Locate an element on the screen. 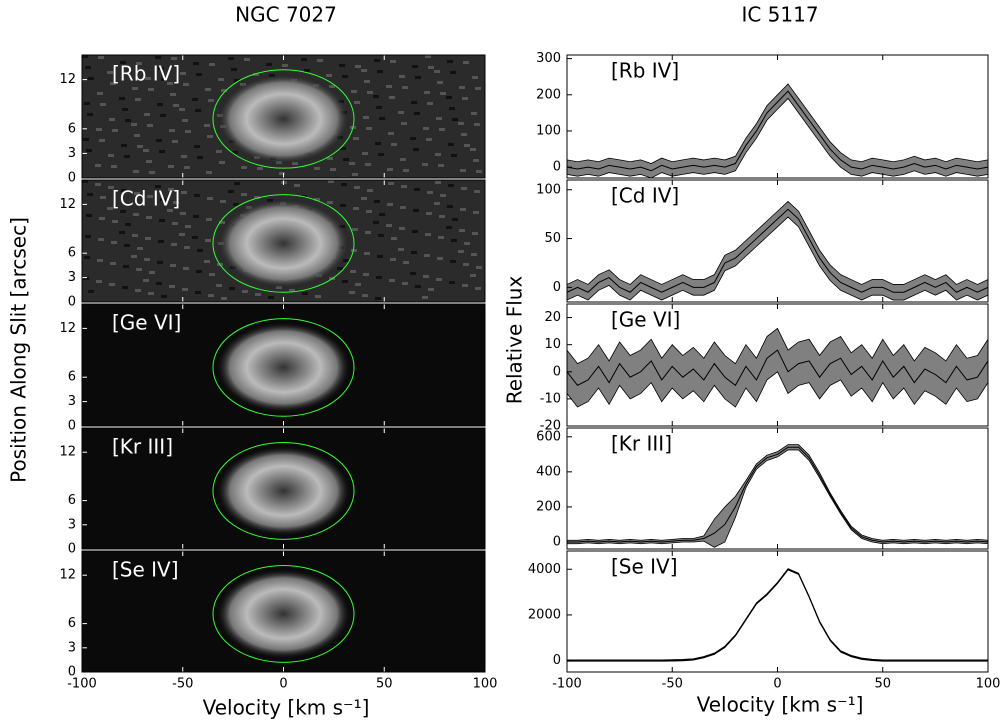  panel-label: [Cd IV] is located at coordinates (146, 199).